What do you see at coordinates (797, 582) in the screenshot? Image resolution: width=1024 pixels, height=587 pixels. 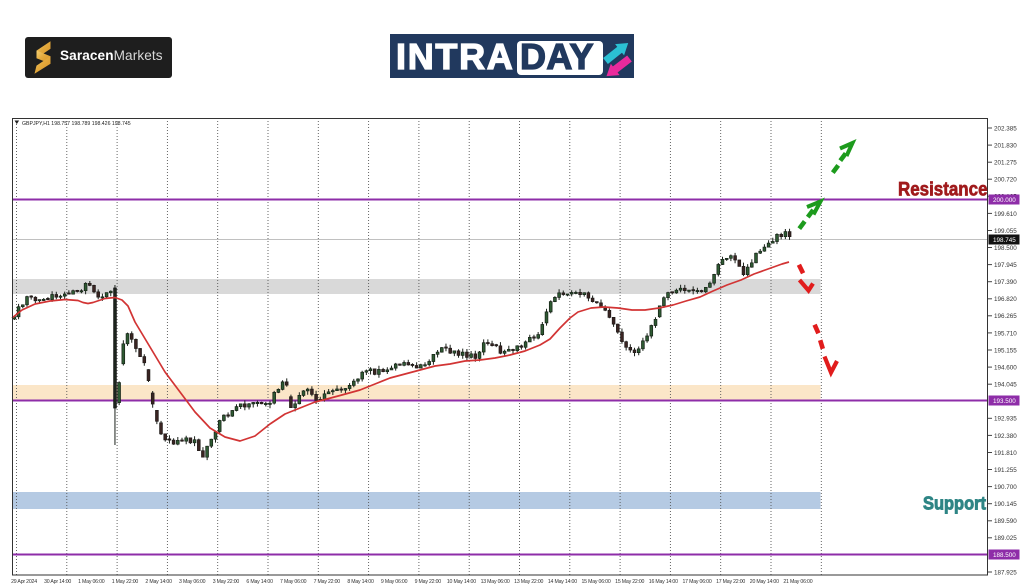 I see `svg-text: 21 May 06:00` at bounding box center [797, 582].